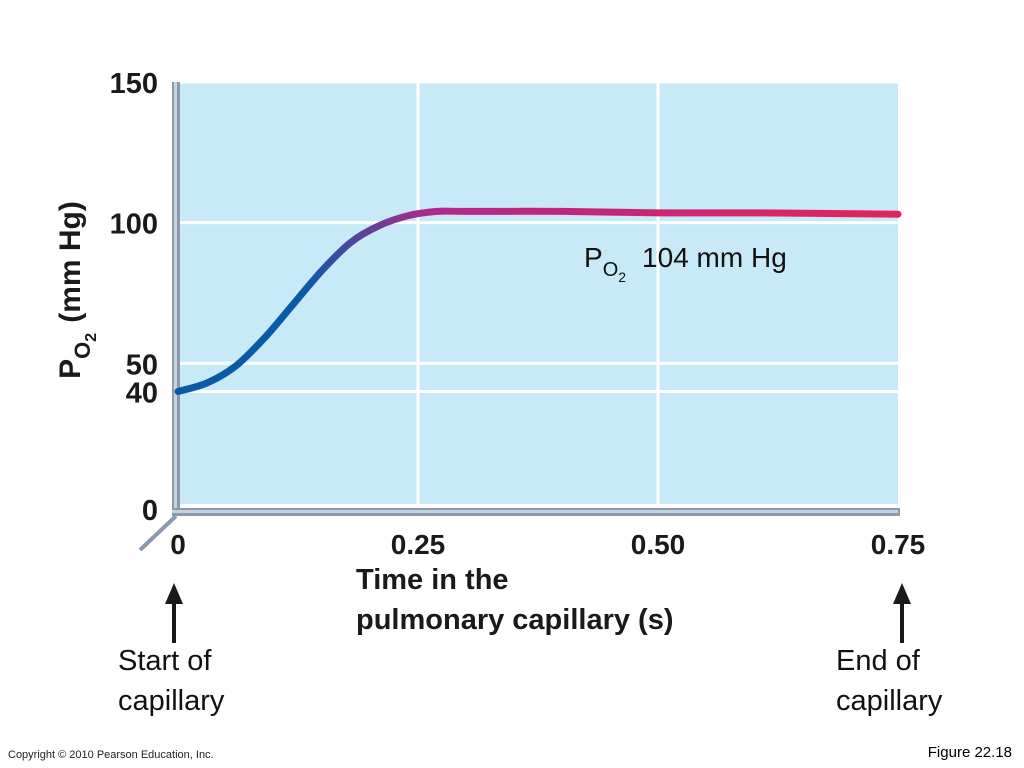 This screenshot has width=1024, height=768. I want to click on y-axis-highlight, so click(175, 297).